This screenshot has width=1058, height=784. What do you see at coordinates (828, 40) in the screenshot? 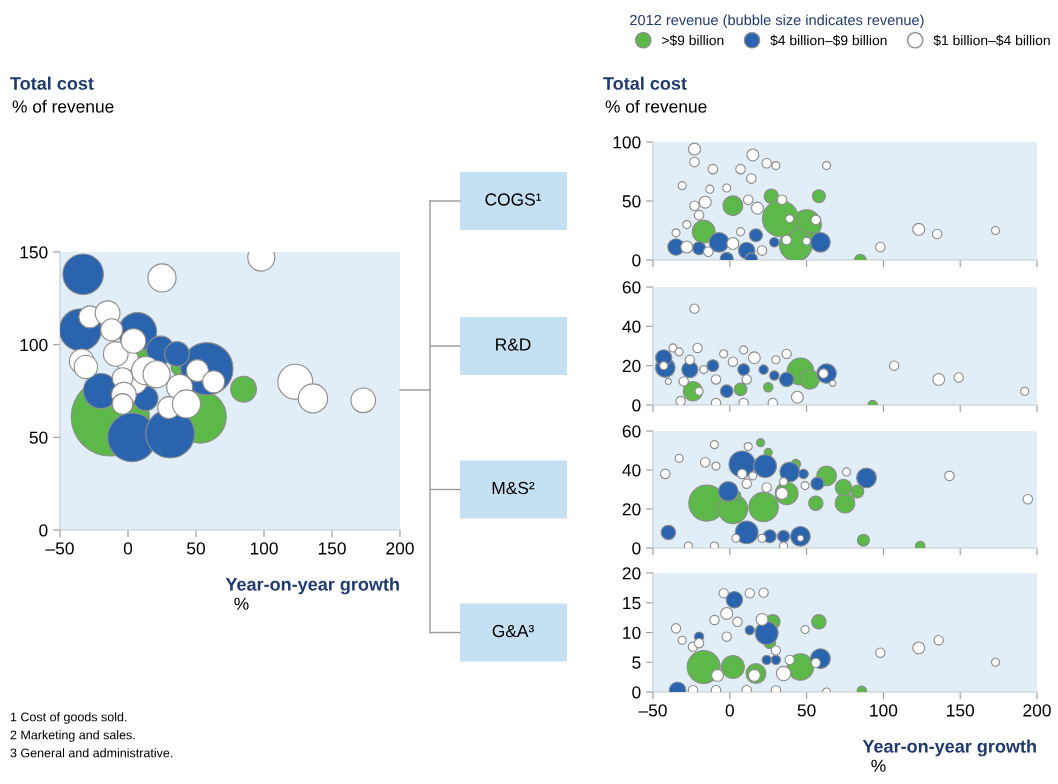
I see `legend-label: $4 billion–$9 billion` at bounding box center [828, 40].